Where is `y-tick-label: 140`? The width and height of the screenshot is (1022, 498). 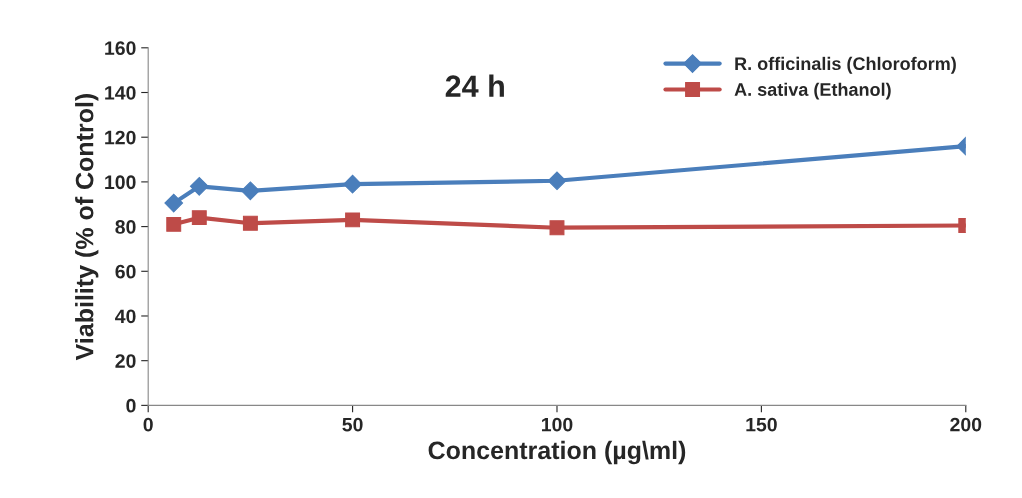 y-tick-label: 140 is located at coordinates (120, 92).